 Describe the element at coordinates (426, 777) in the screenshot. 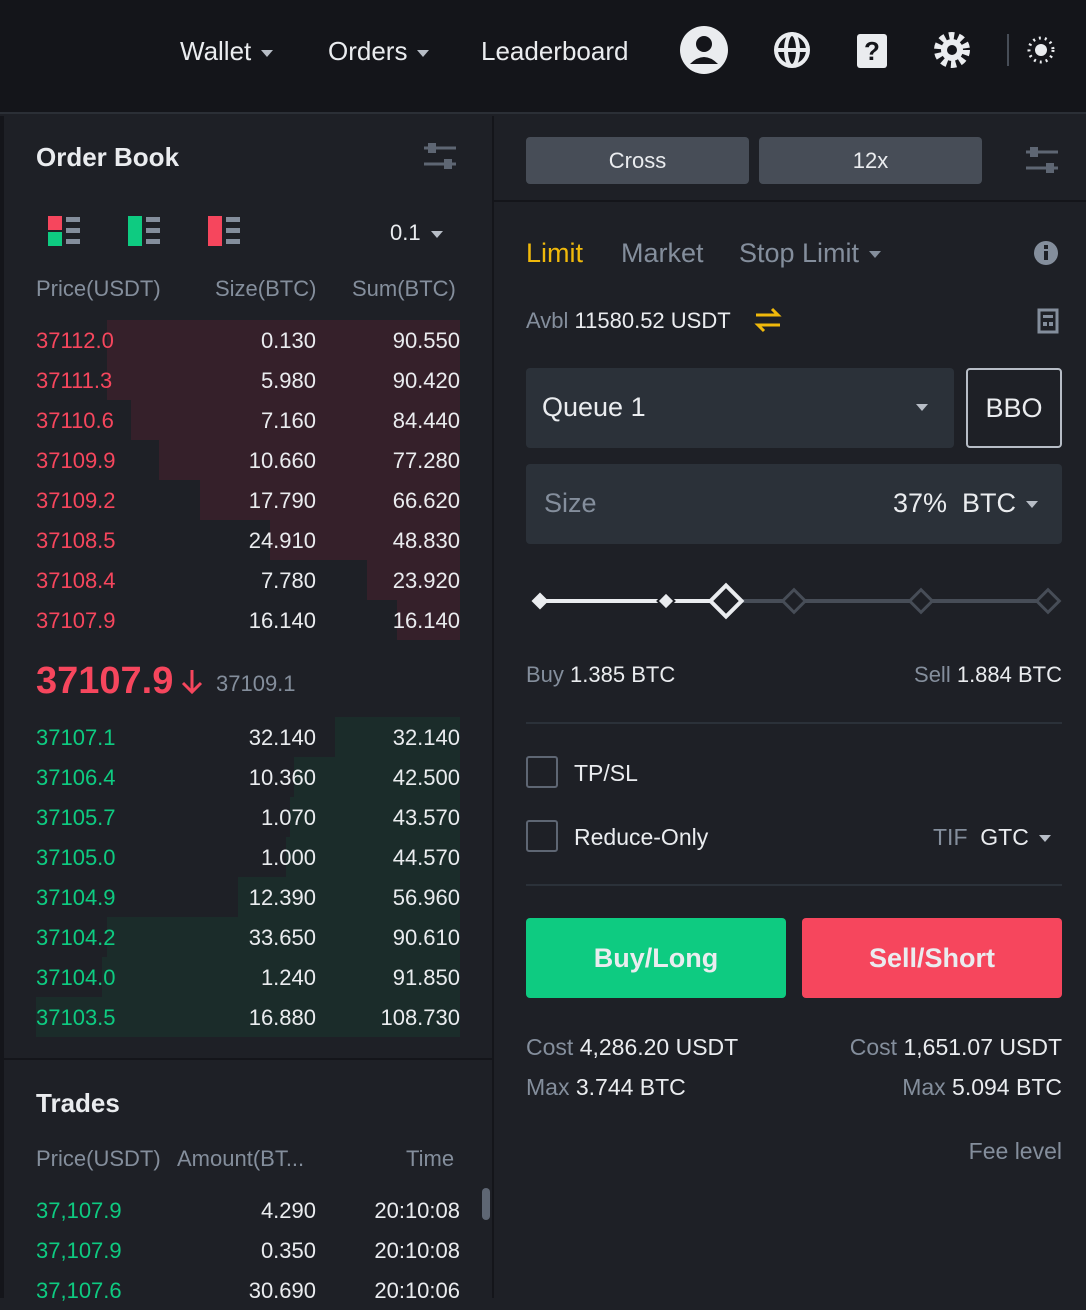

I see `sum: 42.500` at that location.